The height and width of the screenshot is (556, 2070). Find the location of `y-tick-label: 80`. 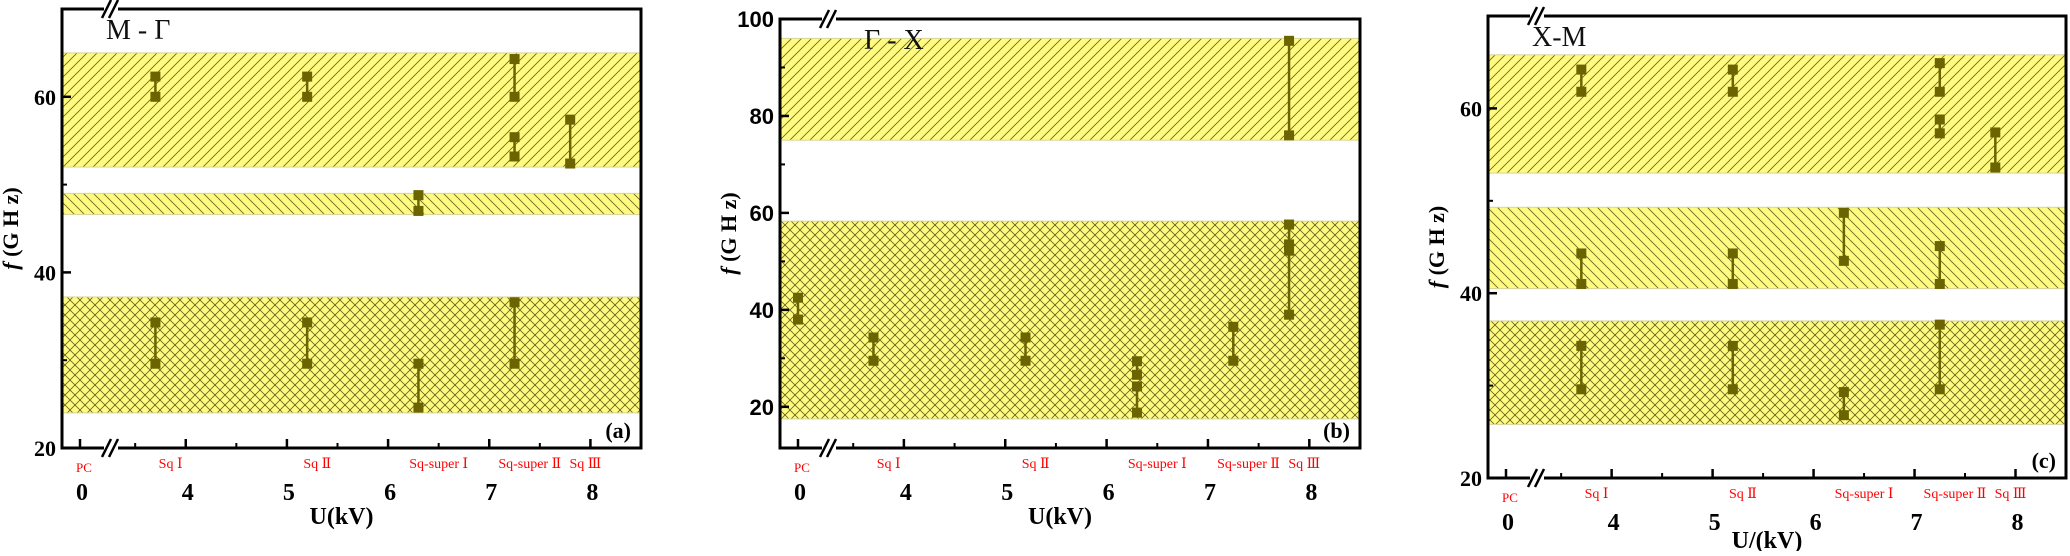

y-tick-label: 80 is located at coordinates (762, 116).